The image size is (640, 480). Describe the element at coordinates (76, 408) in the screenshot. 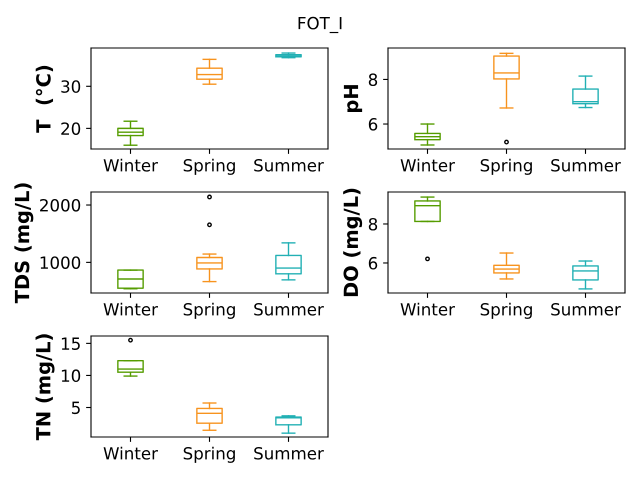

I see `y-tick-label: 5` at that location.